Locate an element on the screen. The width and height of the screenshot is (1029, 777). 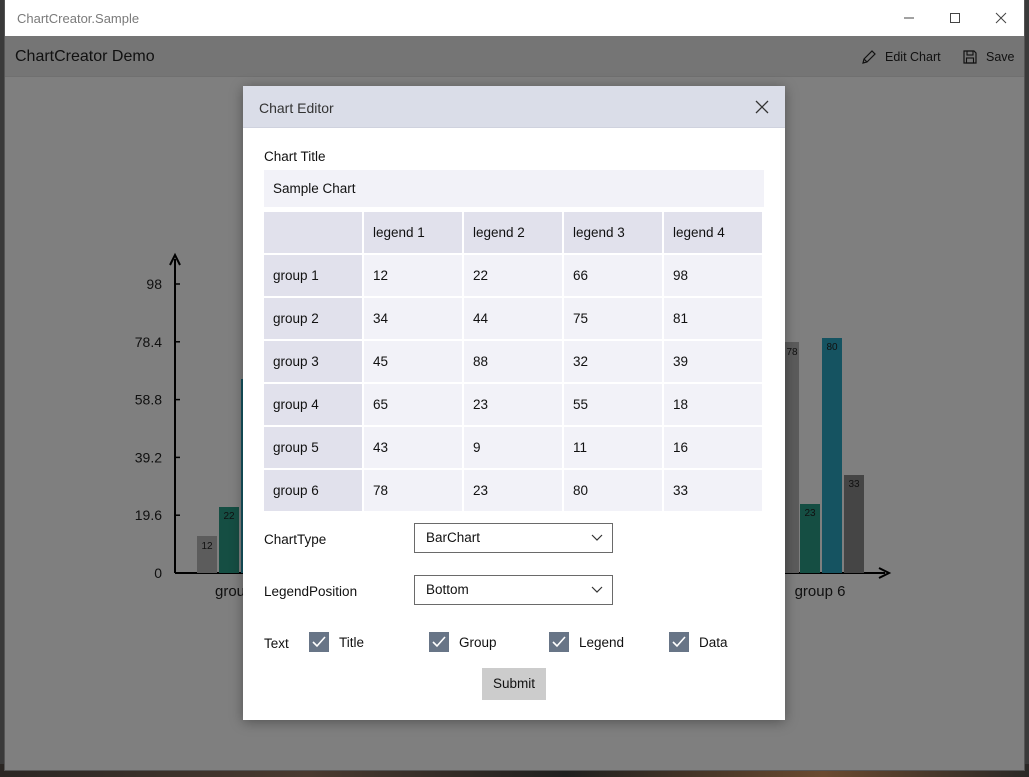
legend-position-dropdown: Bottom is located at coordinates (513, 590).